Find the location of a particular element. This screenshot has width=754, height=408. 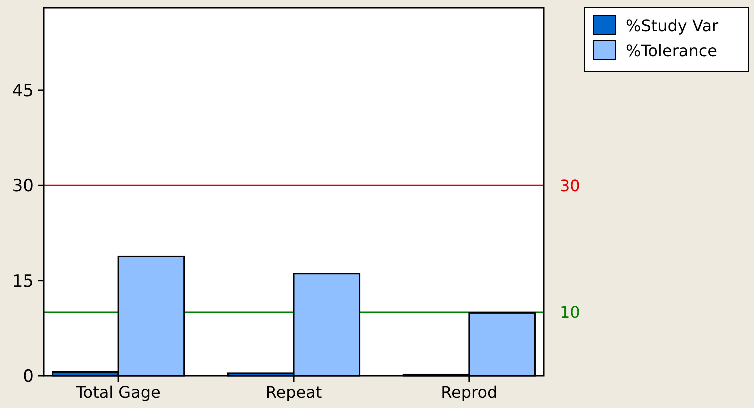

y-tick-label: 45 is located at coordinates (23, 91).